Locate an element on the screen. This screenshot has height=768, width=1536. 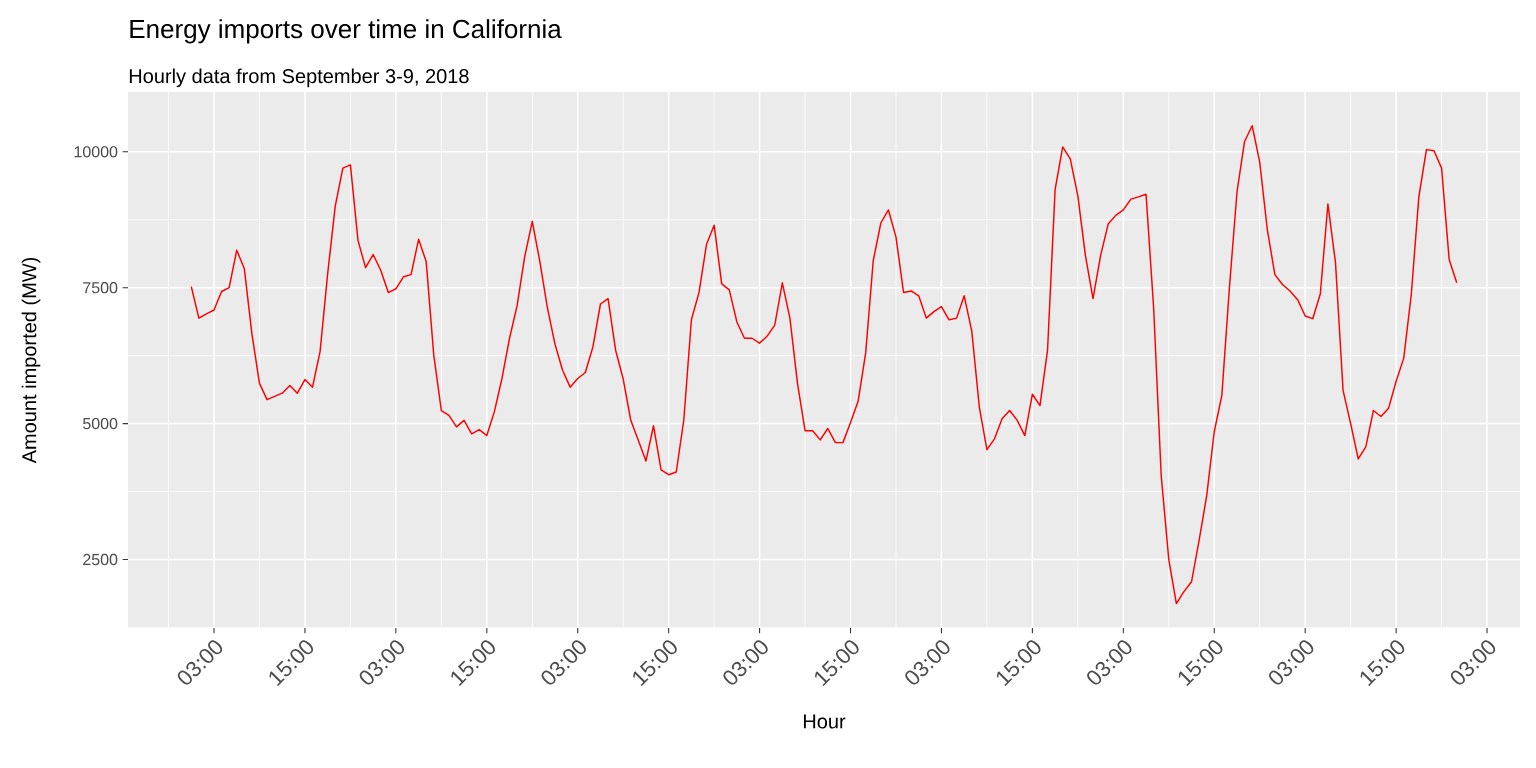
x-axis-title: Hour is located at coordinates (824, 721).